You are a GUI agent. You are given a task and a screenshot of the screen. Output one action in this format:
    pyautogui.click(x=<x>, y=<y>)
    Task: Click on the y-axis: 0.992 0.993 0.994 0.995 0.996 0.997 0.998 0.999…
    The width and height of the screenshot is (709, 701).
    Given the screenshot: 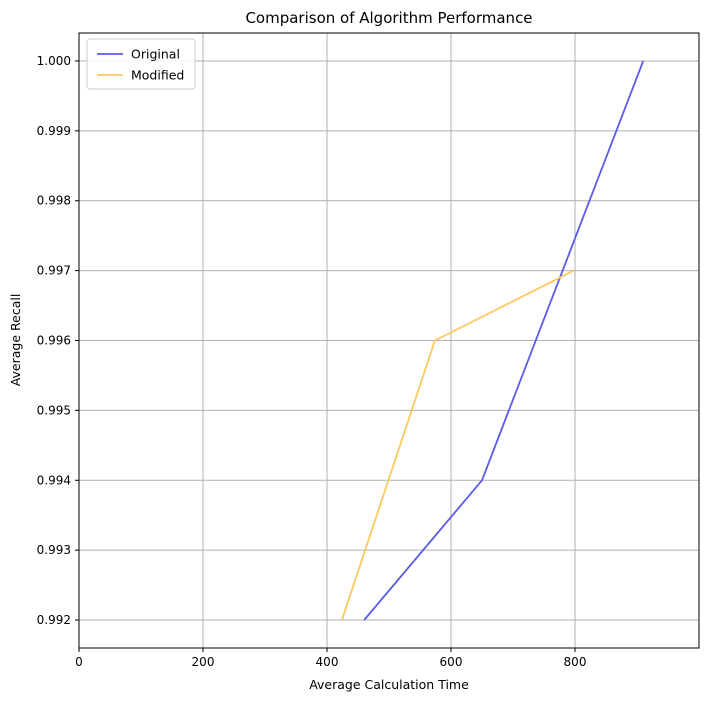 What is the action you would take?
    pyautogui.click(x=58, y=340)
    